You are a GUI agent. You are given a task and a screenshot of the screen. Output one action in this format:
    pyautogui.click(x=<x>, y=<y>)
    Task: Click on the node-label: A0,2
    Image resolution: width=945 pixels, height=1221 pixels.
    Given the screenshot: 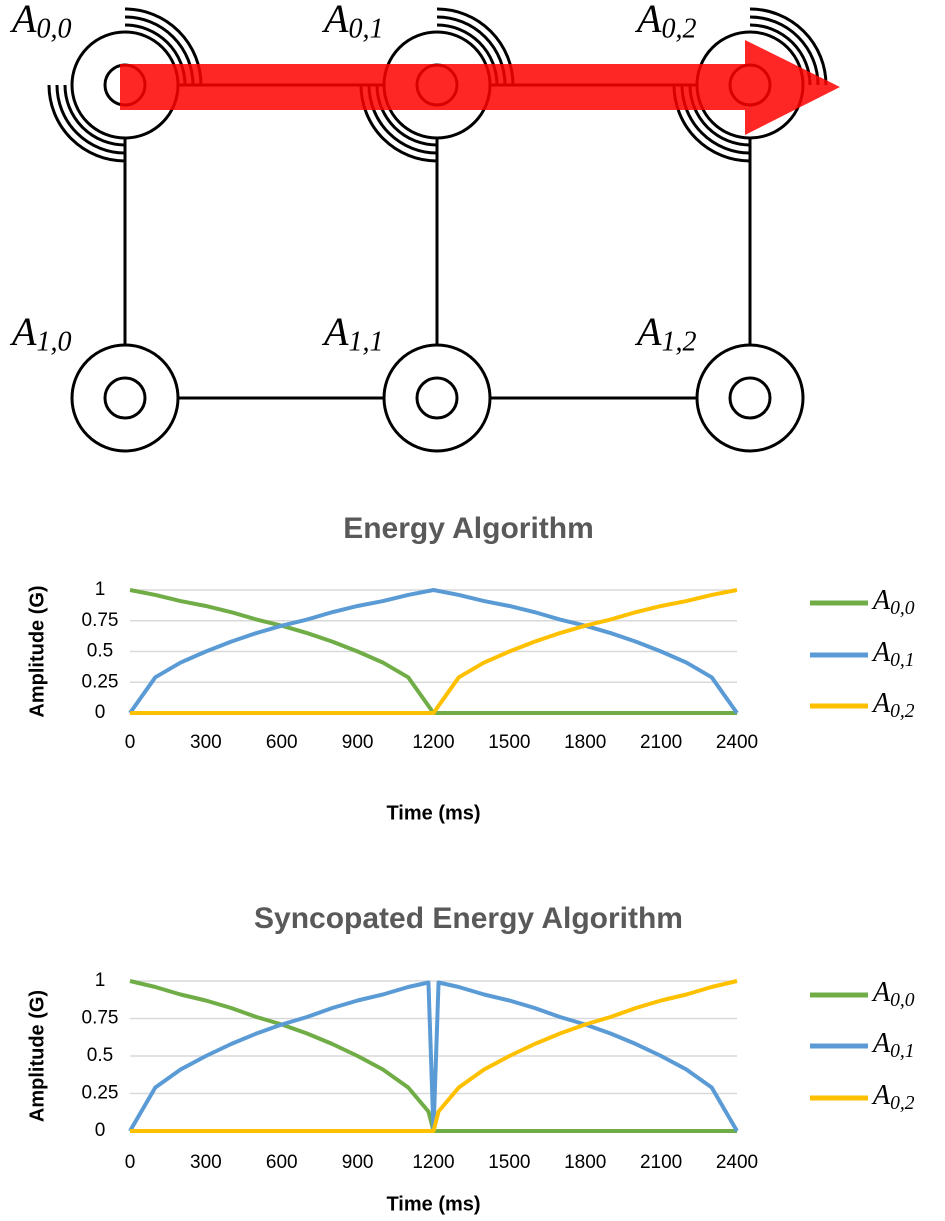 What is the action you would take?
    pyautogui.click(x=665, y=22)
    